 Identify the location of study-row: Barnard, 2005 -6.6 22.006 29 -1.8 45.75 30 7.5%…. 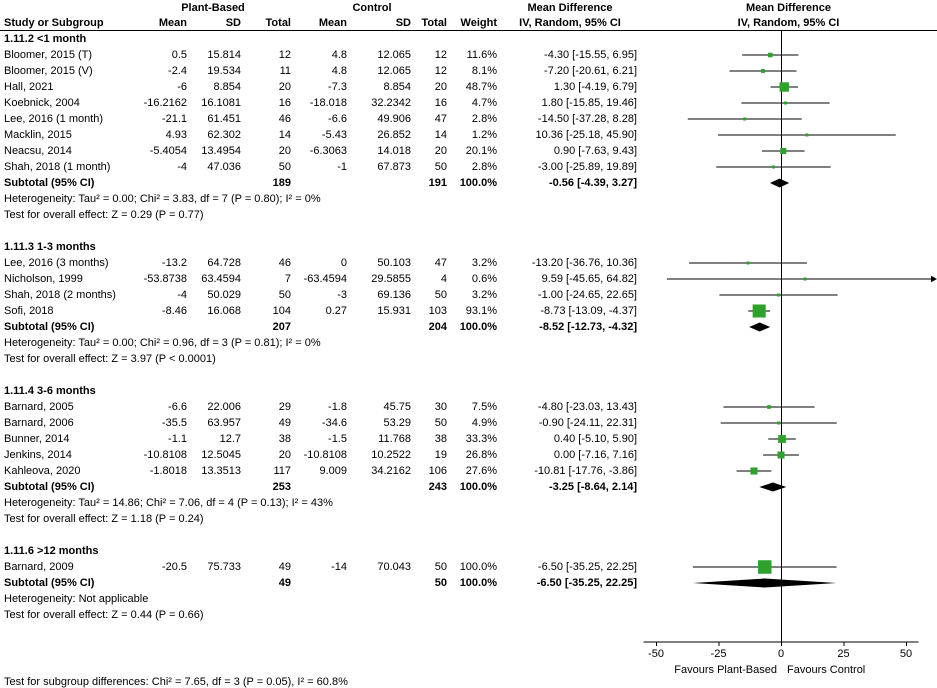
(468, 407).